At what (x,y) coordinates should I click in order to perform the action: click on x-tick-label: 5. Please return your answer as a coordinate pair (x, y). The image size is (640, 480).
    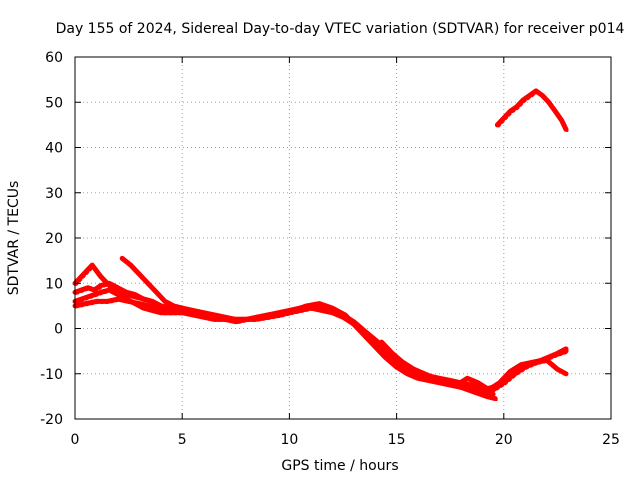
    Looking at the image, I should click on (182, 440).